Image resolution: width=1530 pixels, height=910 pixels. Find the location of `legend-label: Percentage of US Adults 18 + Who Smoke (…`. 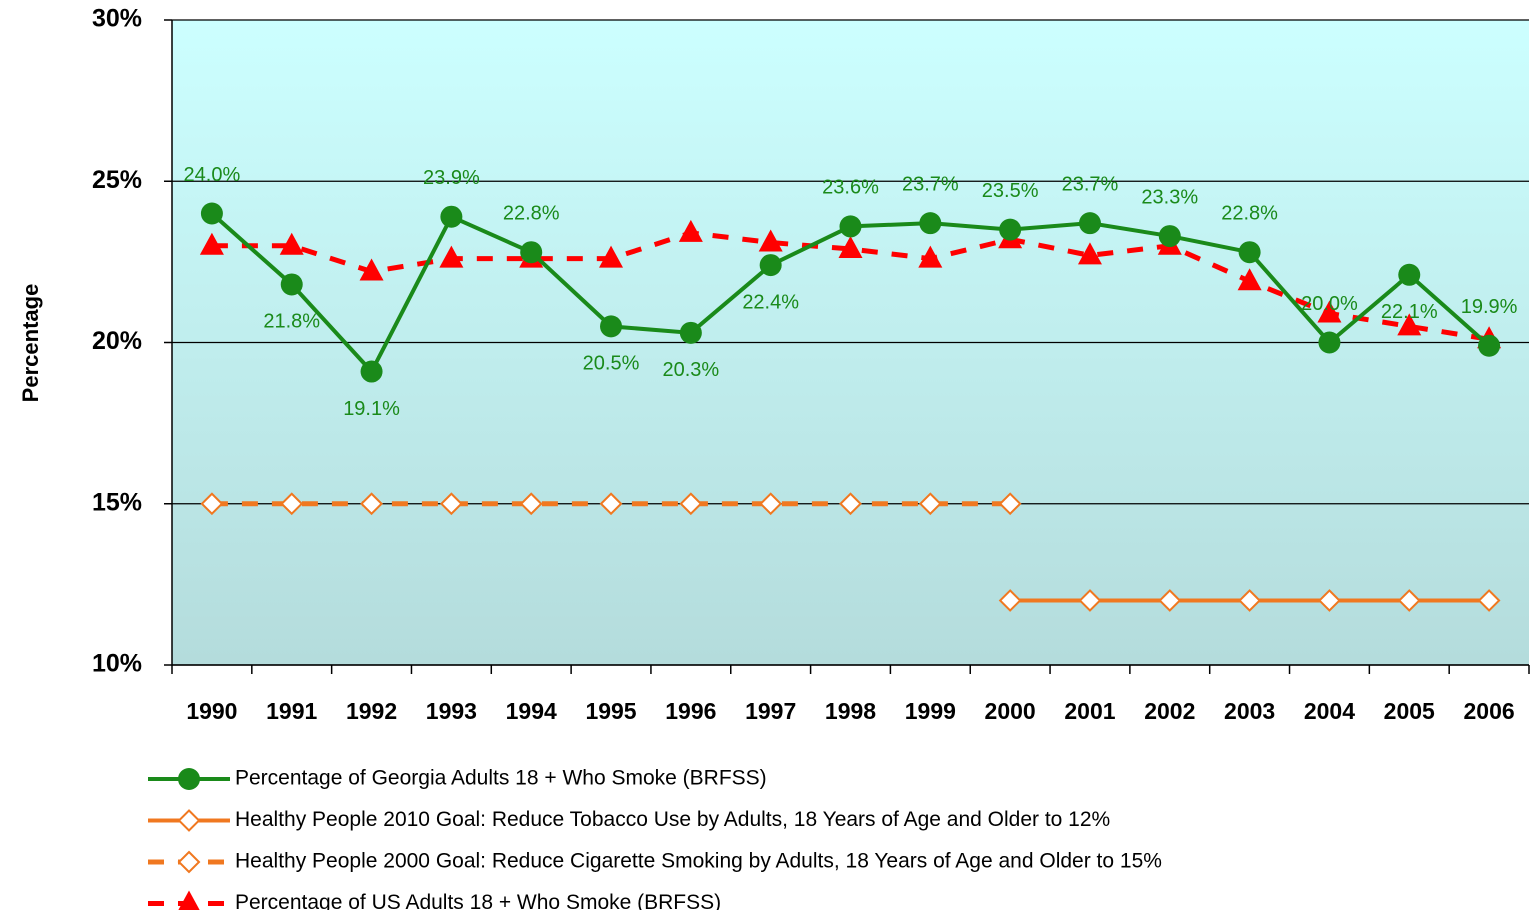

legend-label: Percentage of US Adults 18 + Who Smoke (… is located at coordinates (478, 900).